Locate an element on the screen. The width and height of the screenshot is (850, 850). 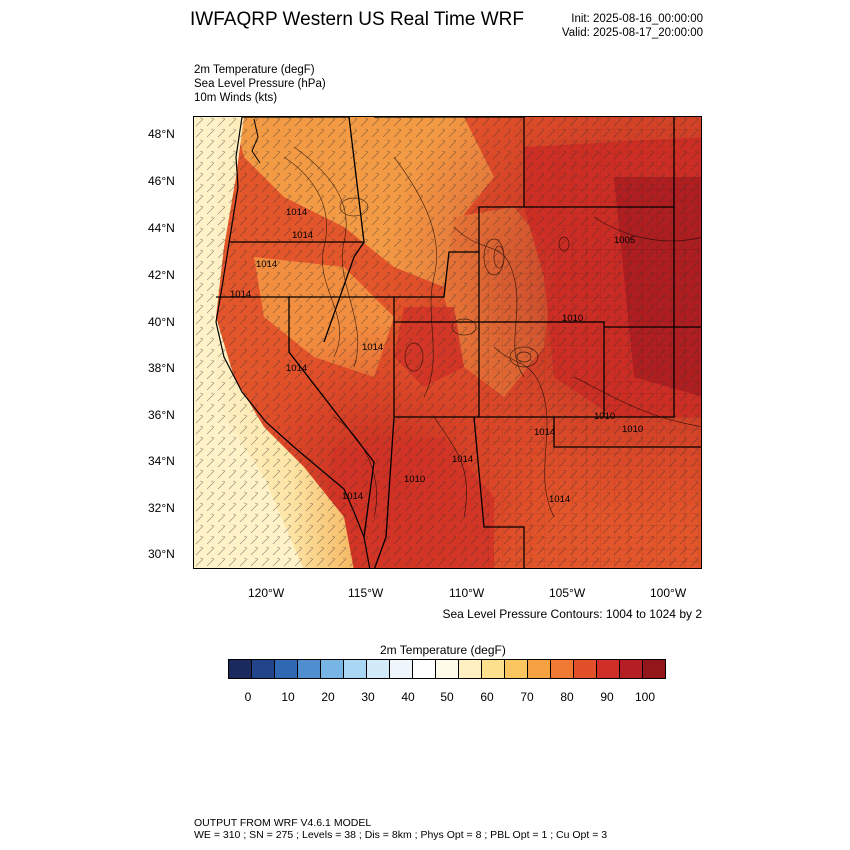
isobar-label: 1005 is located at coordinates (624, 240).